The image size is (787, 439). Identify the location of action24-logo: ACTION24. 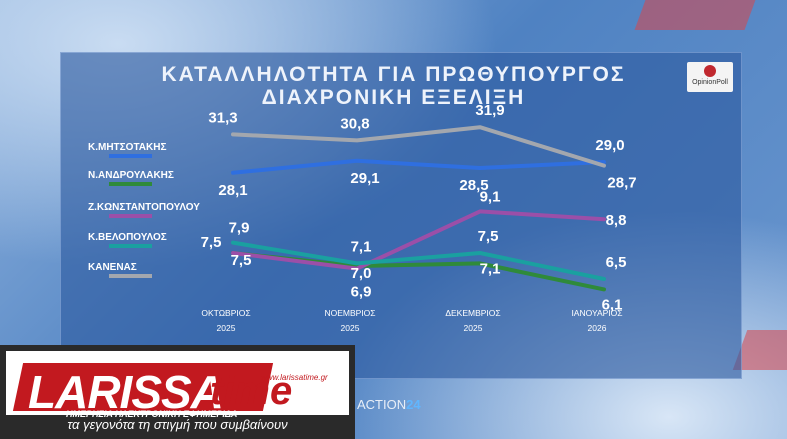
(389, 404).